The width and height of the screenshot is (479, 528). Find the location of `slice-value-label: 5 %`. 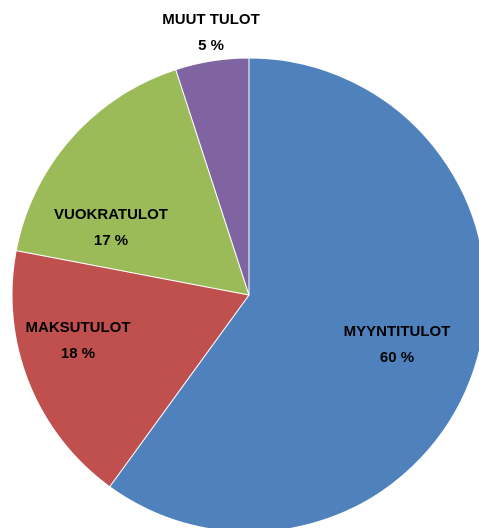

slice-value-label: 5 % is located at coordinates (211, 45).